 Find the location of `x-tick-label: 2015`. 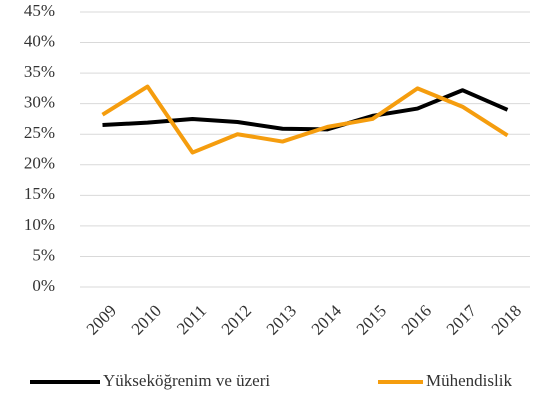

x-tick-label: 2015 is located at coordinates (371, 319).